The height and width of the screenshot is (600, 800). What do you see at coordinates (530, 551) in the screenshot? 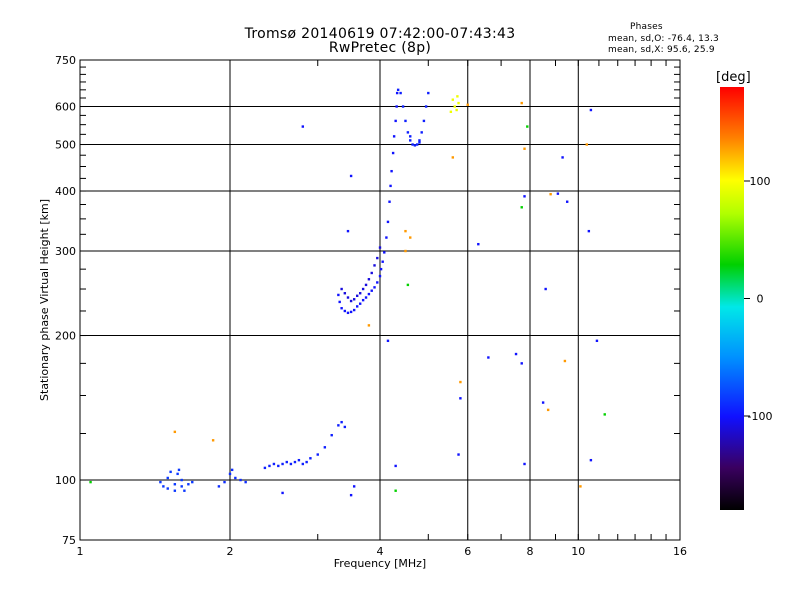
I see `x-tick-label: 8` at bounding box center [530, 551].